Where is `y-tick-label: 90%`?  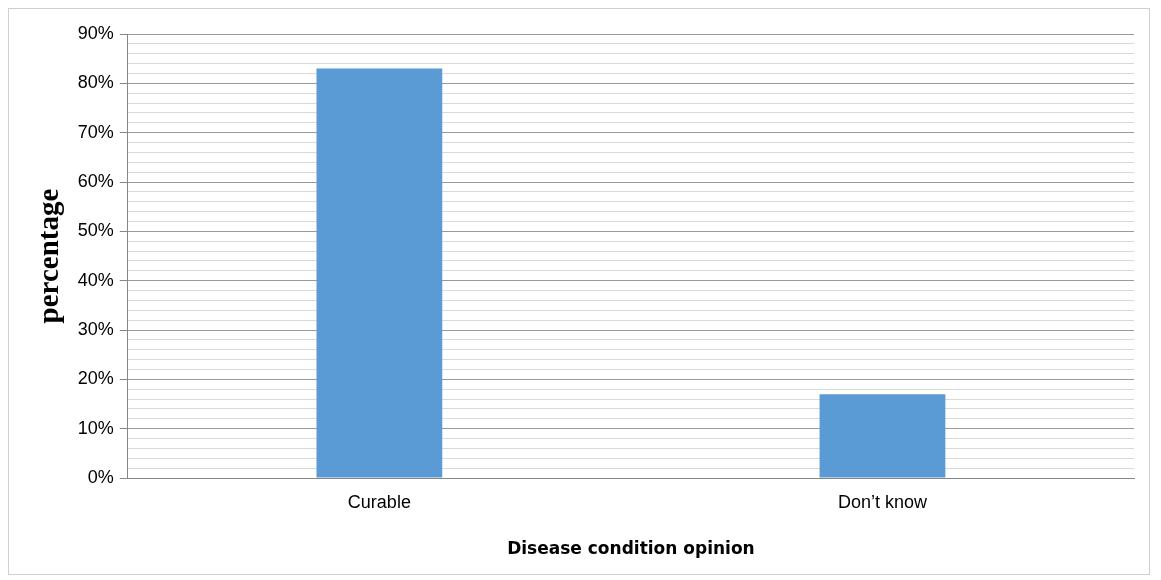
y-tick-label: 90% is located at coordinates (95, 32).